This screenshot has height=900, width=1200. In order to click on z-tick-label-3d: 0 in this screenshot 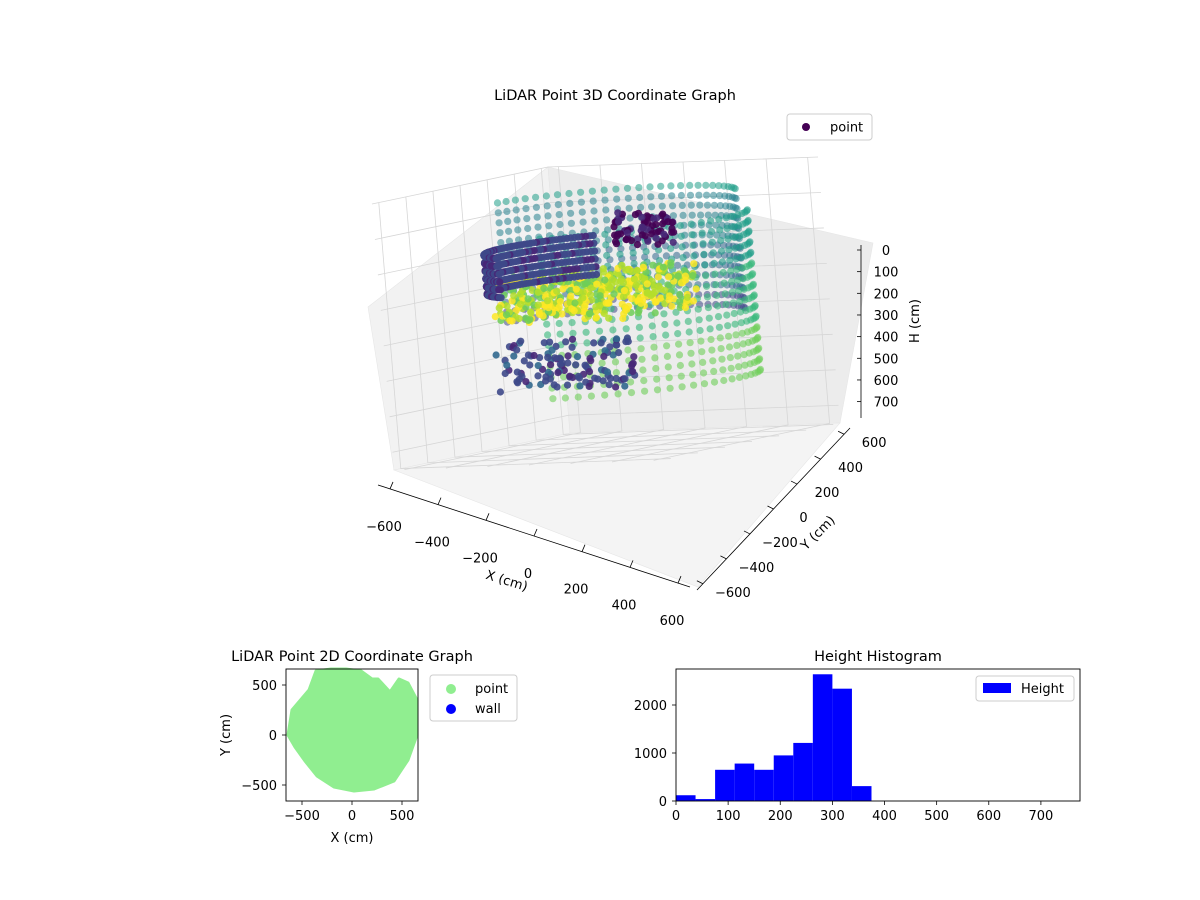, I will do `click(886, 251)`.